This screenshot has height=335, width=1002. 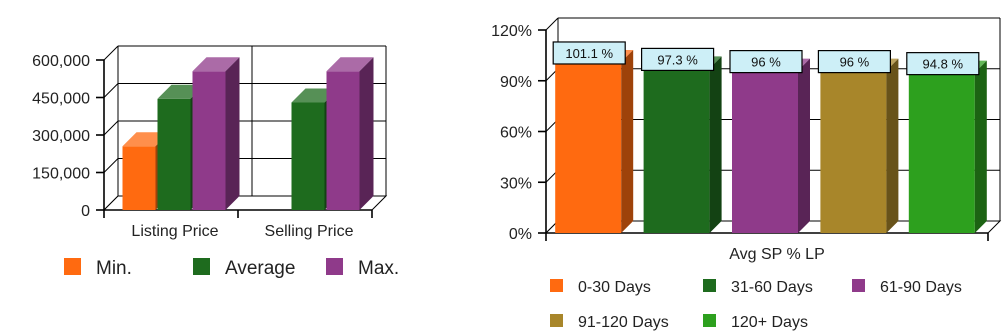 What do you see at coordinates (892, 145) in the screenshot?
I see `bar-3-side` at bounding box center [892, 145].